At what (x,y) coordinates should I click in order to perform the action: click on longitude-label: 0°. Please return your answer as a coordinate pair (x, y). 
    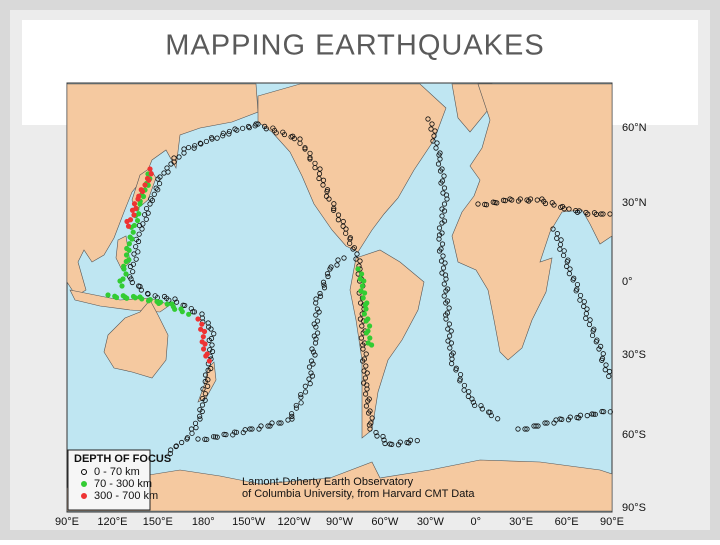
    Looking at the image, I should click on (475, 522).